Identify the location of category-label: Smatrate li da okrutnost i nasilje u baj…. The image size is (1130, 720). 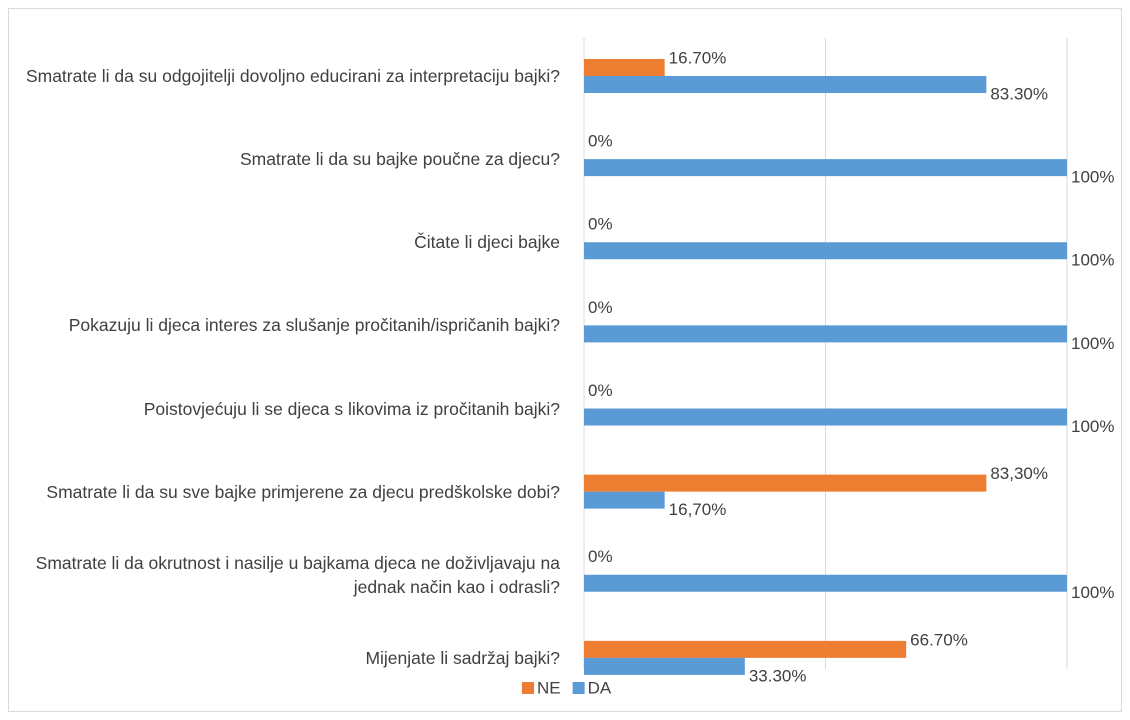
(297, 574).